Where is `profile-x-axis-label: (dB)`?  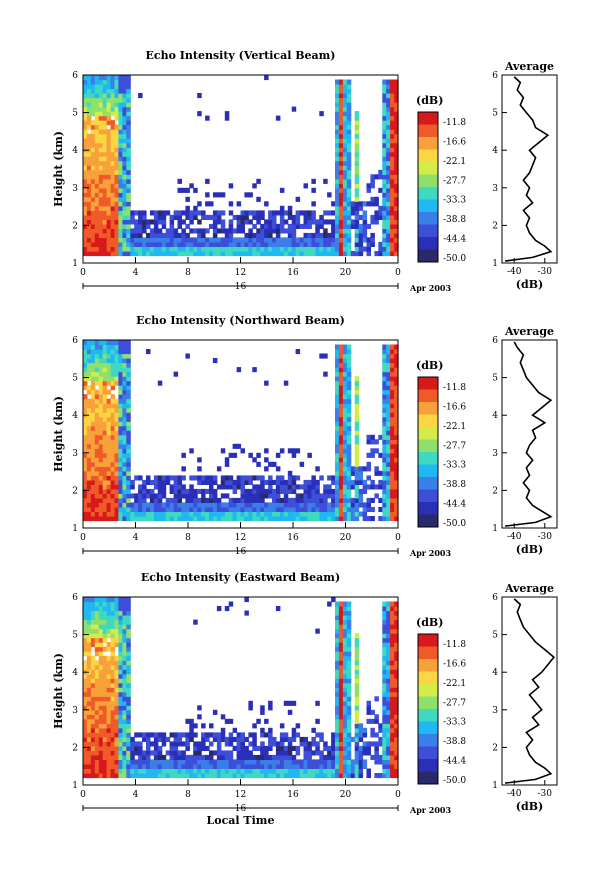 profile-x-axis-label: (dB) is located at coordinates (529, 284).